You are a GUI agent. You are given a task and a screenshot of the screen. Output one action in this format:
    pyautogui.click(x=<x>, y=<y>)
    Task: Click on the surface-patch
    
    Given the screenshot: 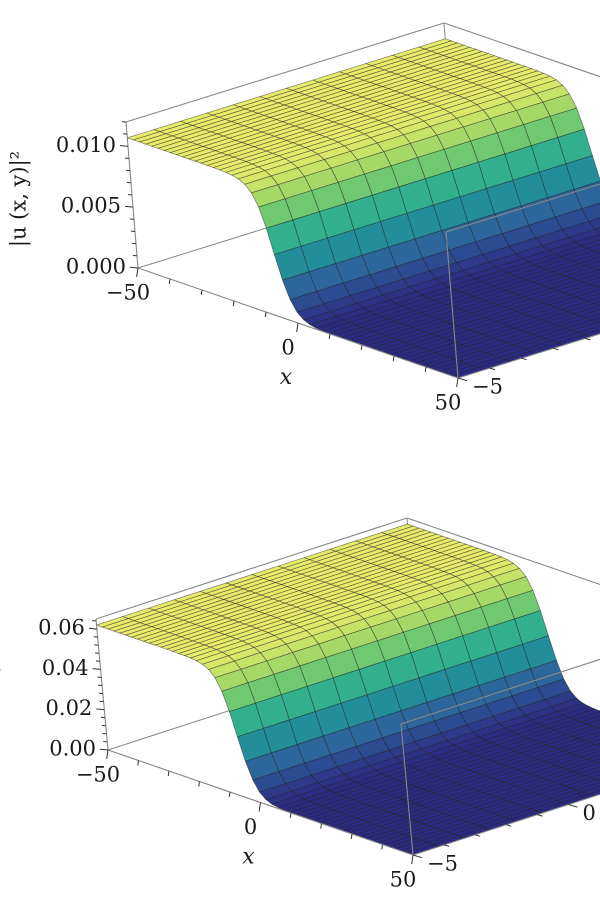 What is the action you would take?
    pyautogui.click(x=596, y=303)
    